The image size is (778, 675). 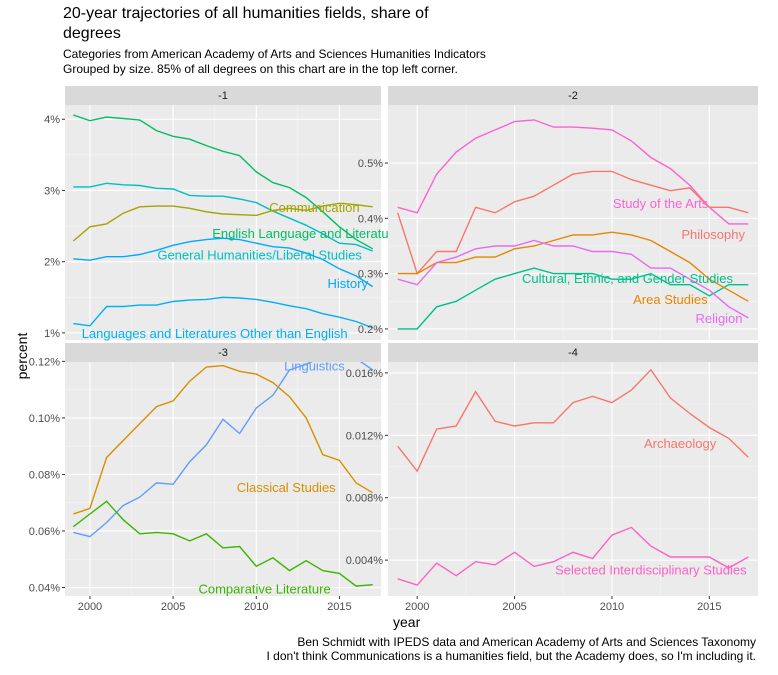 I want to click on y-tick-label: 3%, so click(x=52, y=191).